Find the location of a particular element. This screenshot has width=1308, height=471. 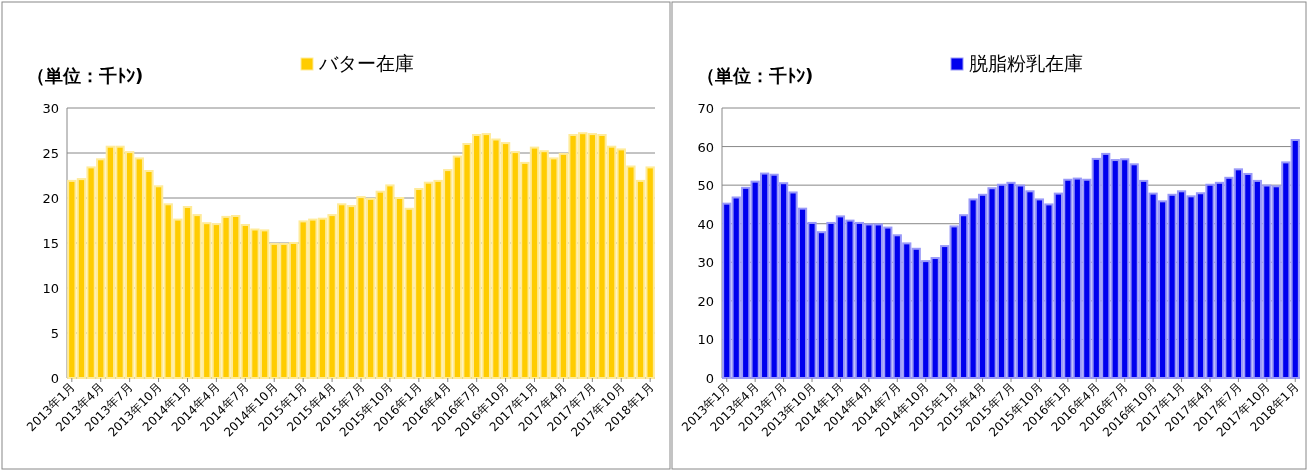

legend-label: バター在庫 is located at coordinates (366, 63).